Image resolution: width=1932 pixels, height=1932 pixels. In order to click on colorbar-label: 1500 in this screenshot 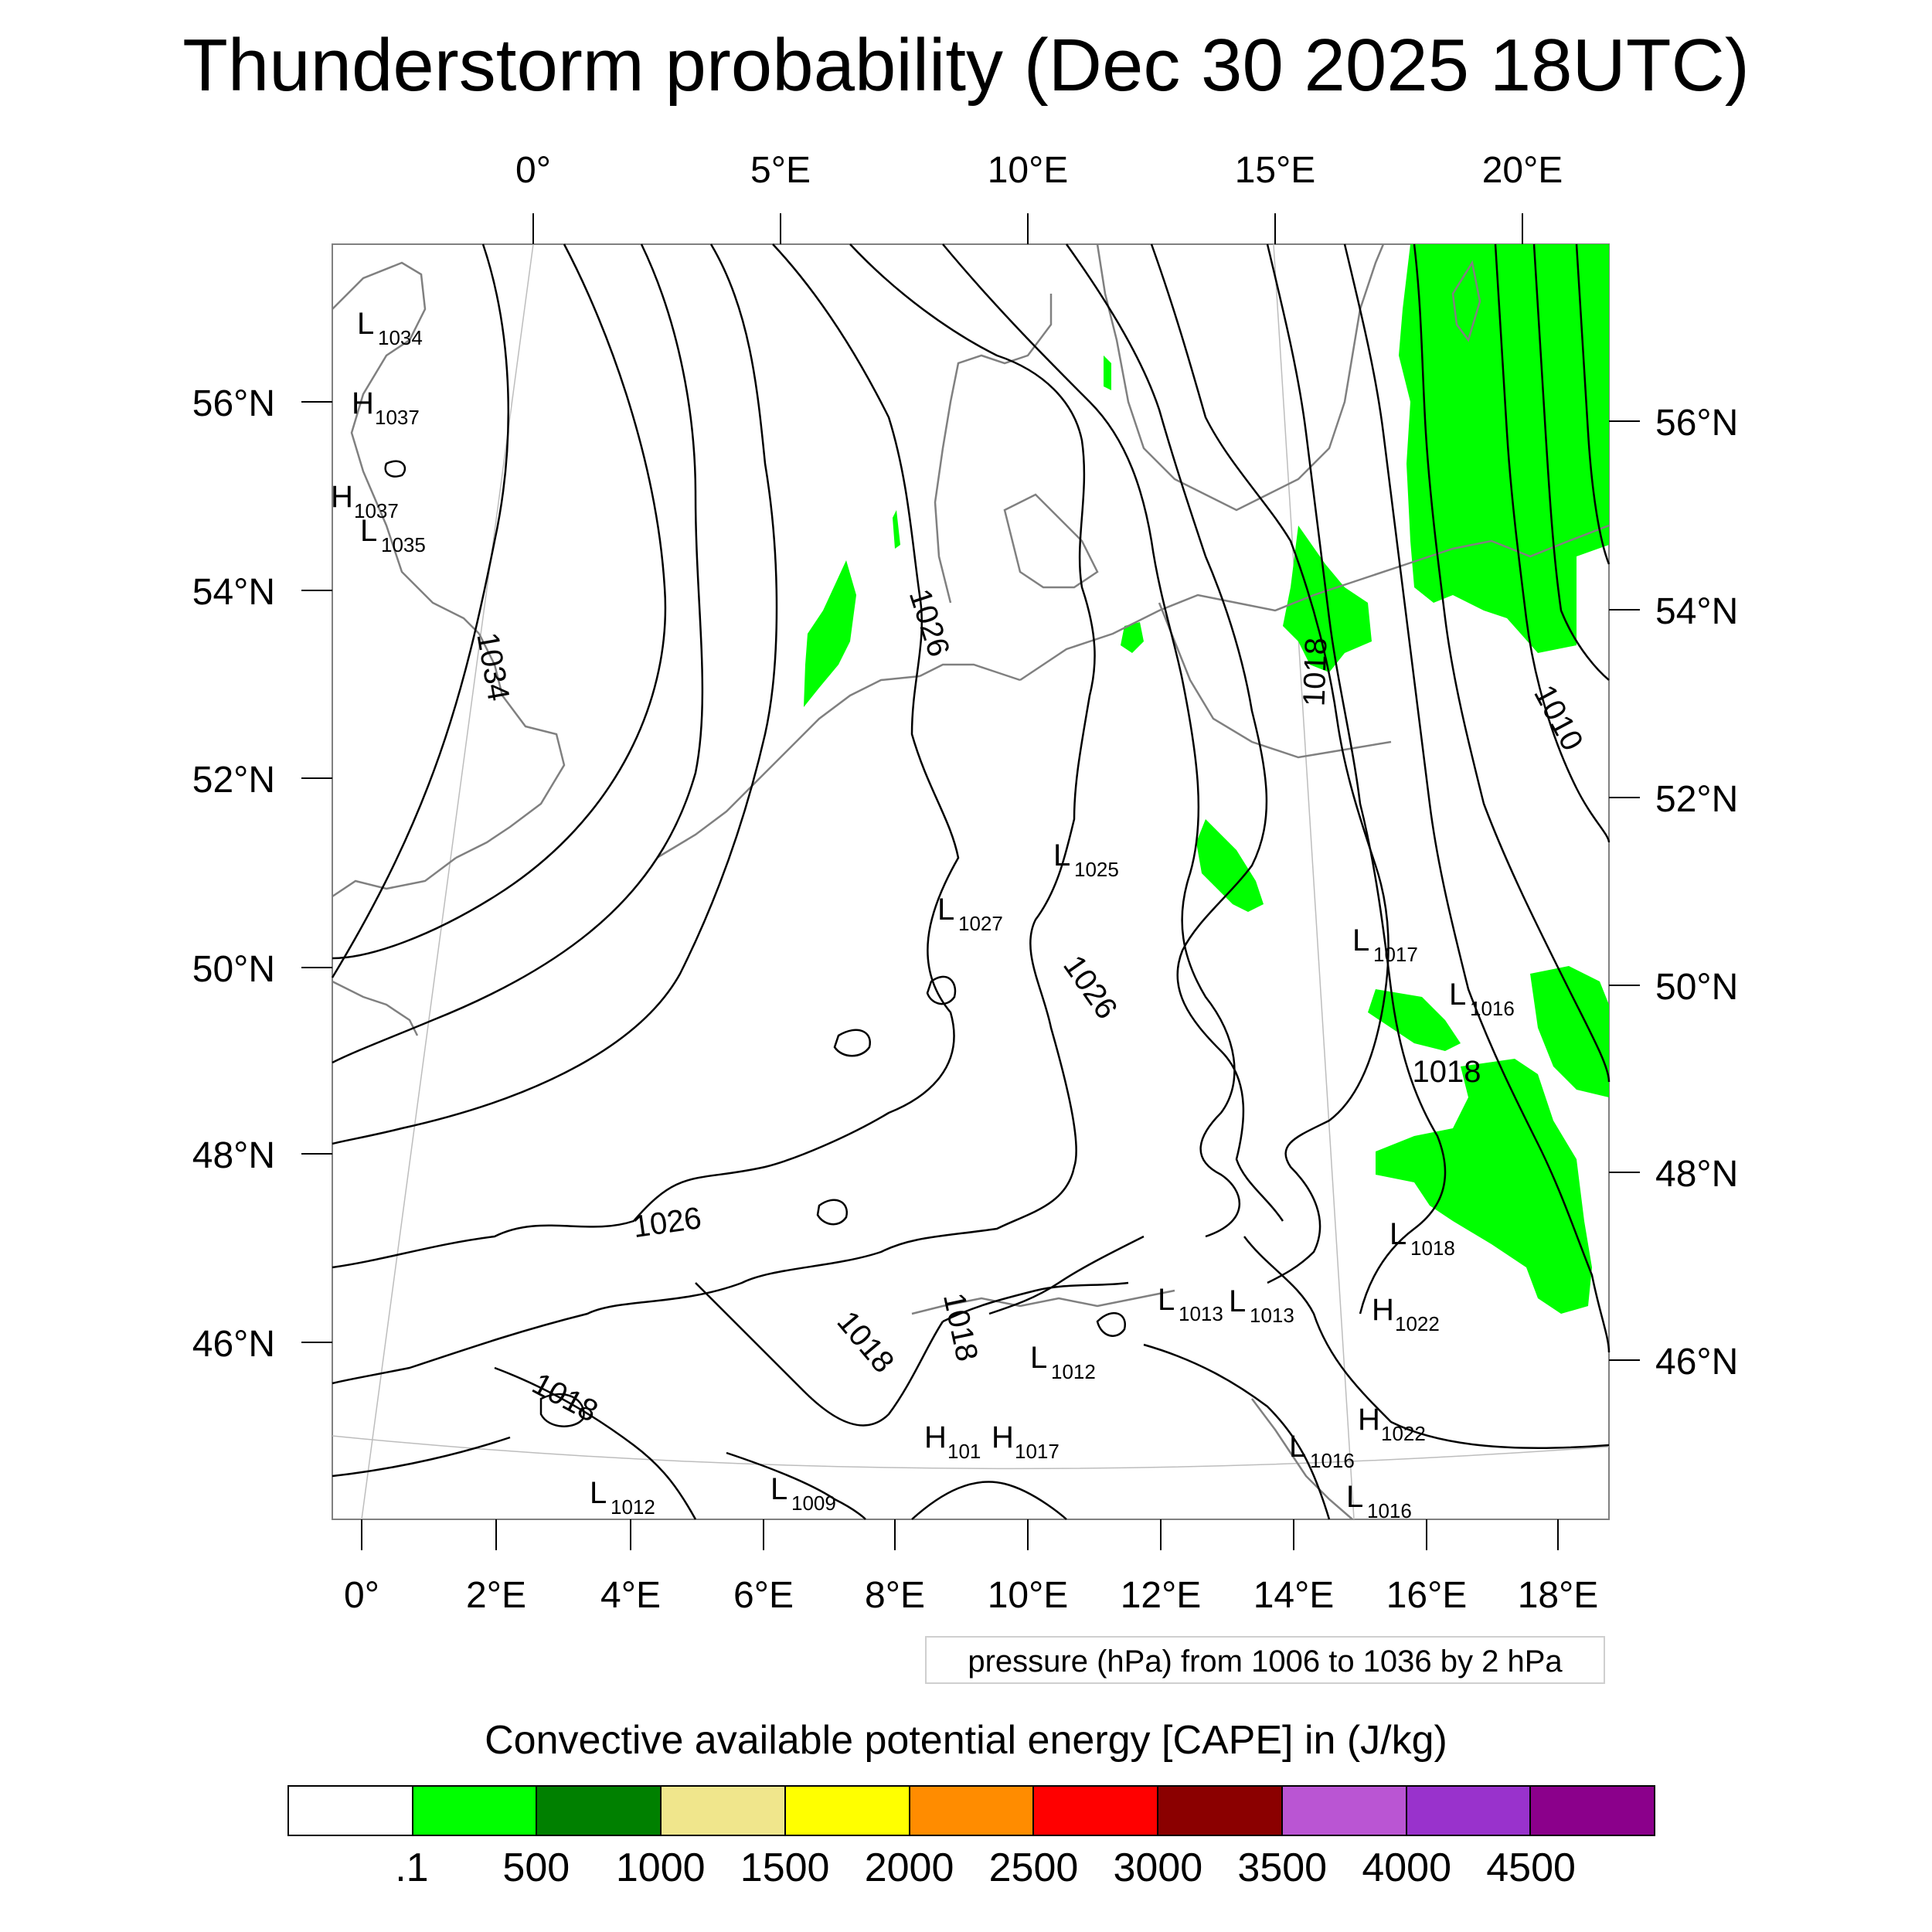, I will do `click(785, 1868)`.